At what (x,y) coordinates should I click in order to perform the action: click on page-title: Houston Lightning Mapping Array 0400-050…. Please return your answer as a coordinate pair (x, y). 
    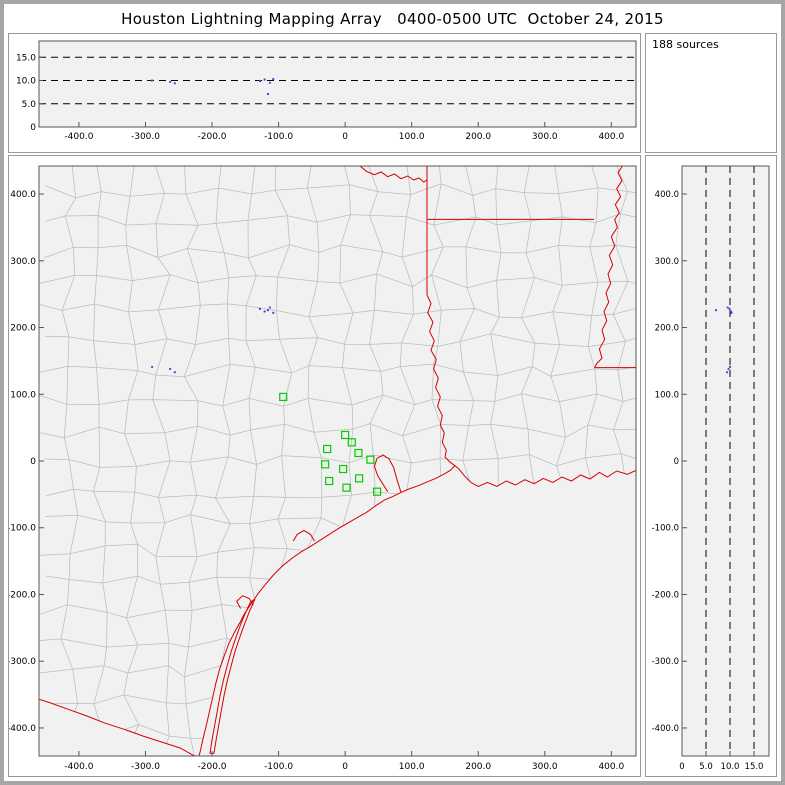
    Looking at the image, I should click on (392, 19).